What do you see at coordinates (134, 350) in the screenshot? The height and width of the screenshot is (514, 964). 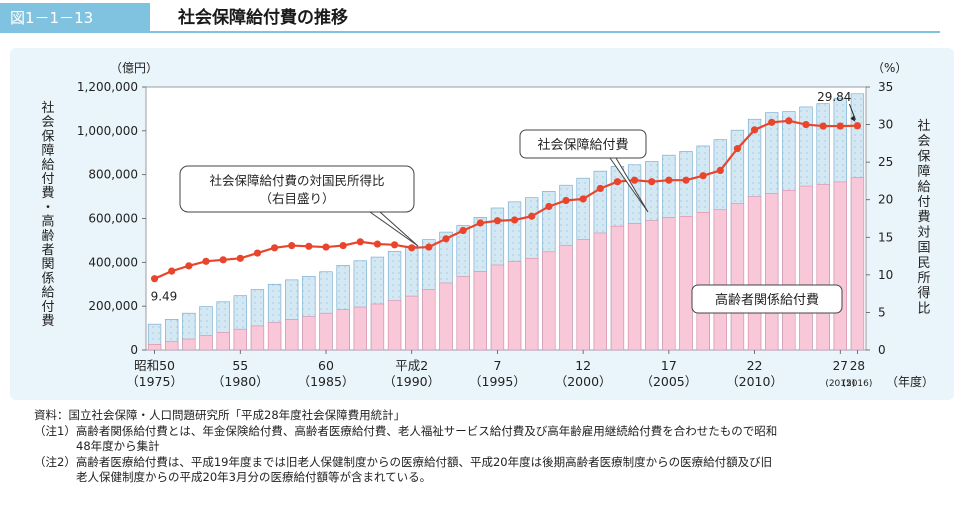 I see `left-tick-label: 0` at bounding box center [134, 350].